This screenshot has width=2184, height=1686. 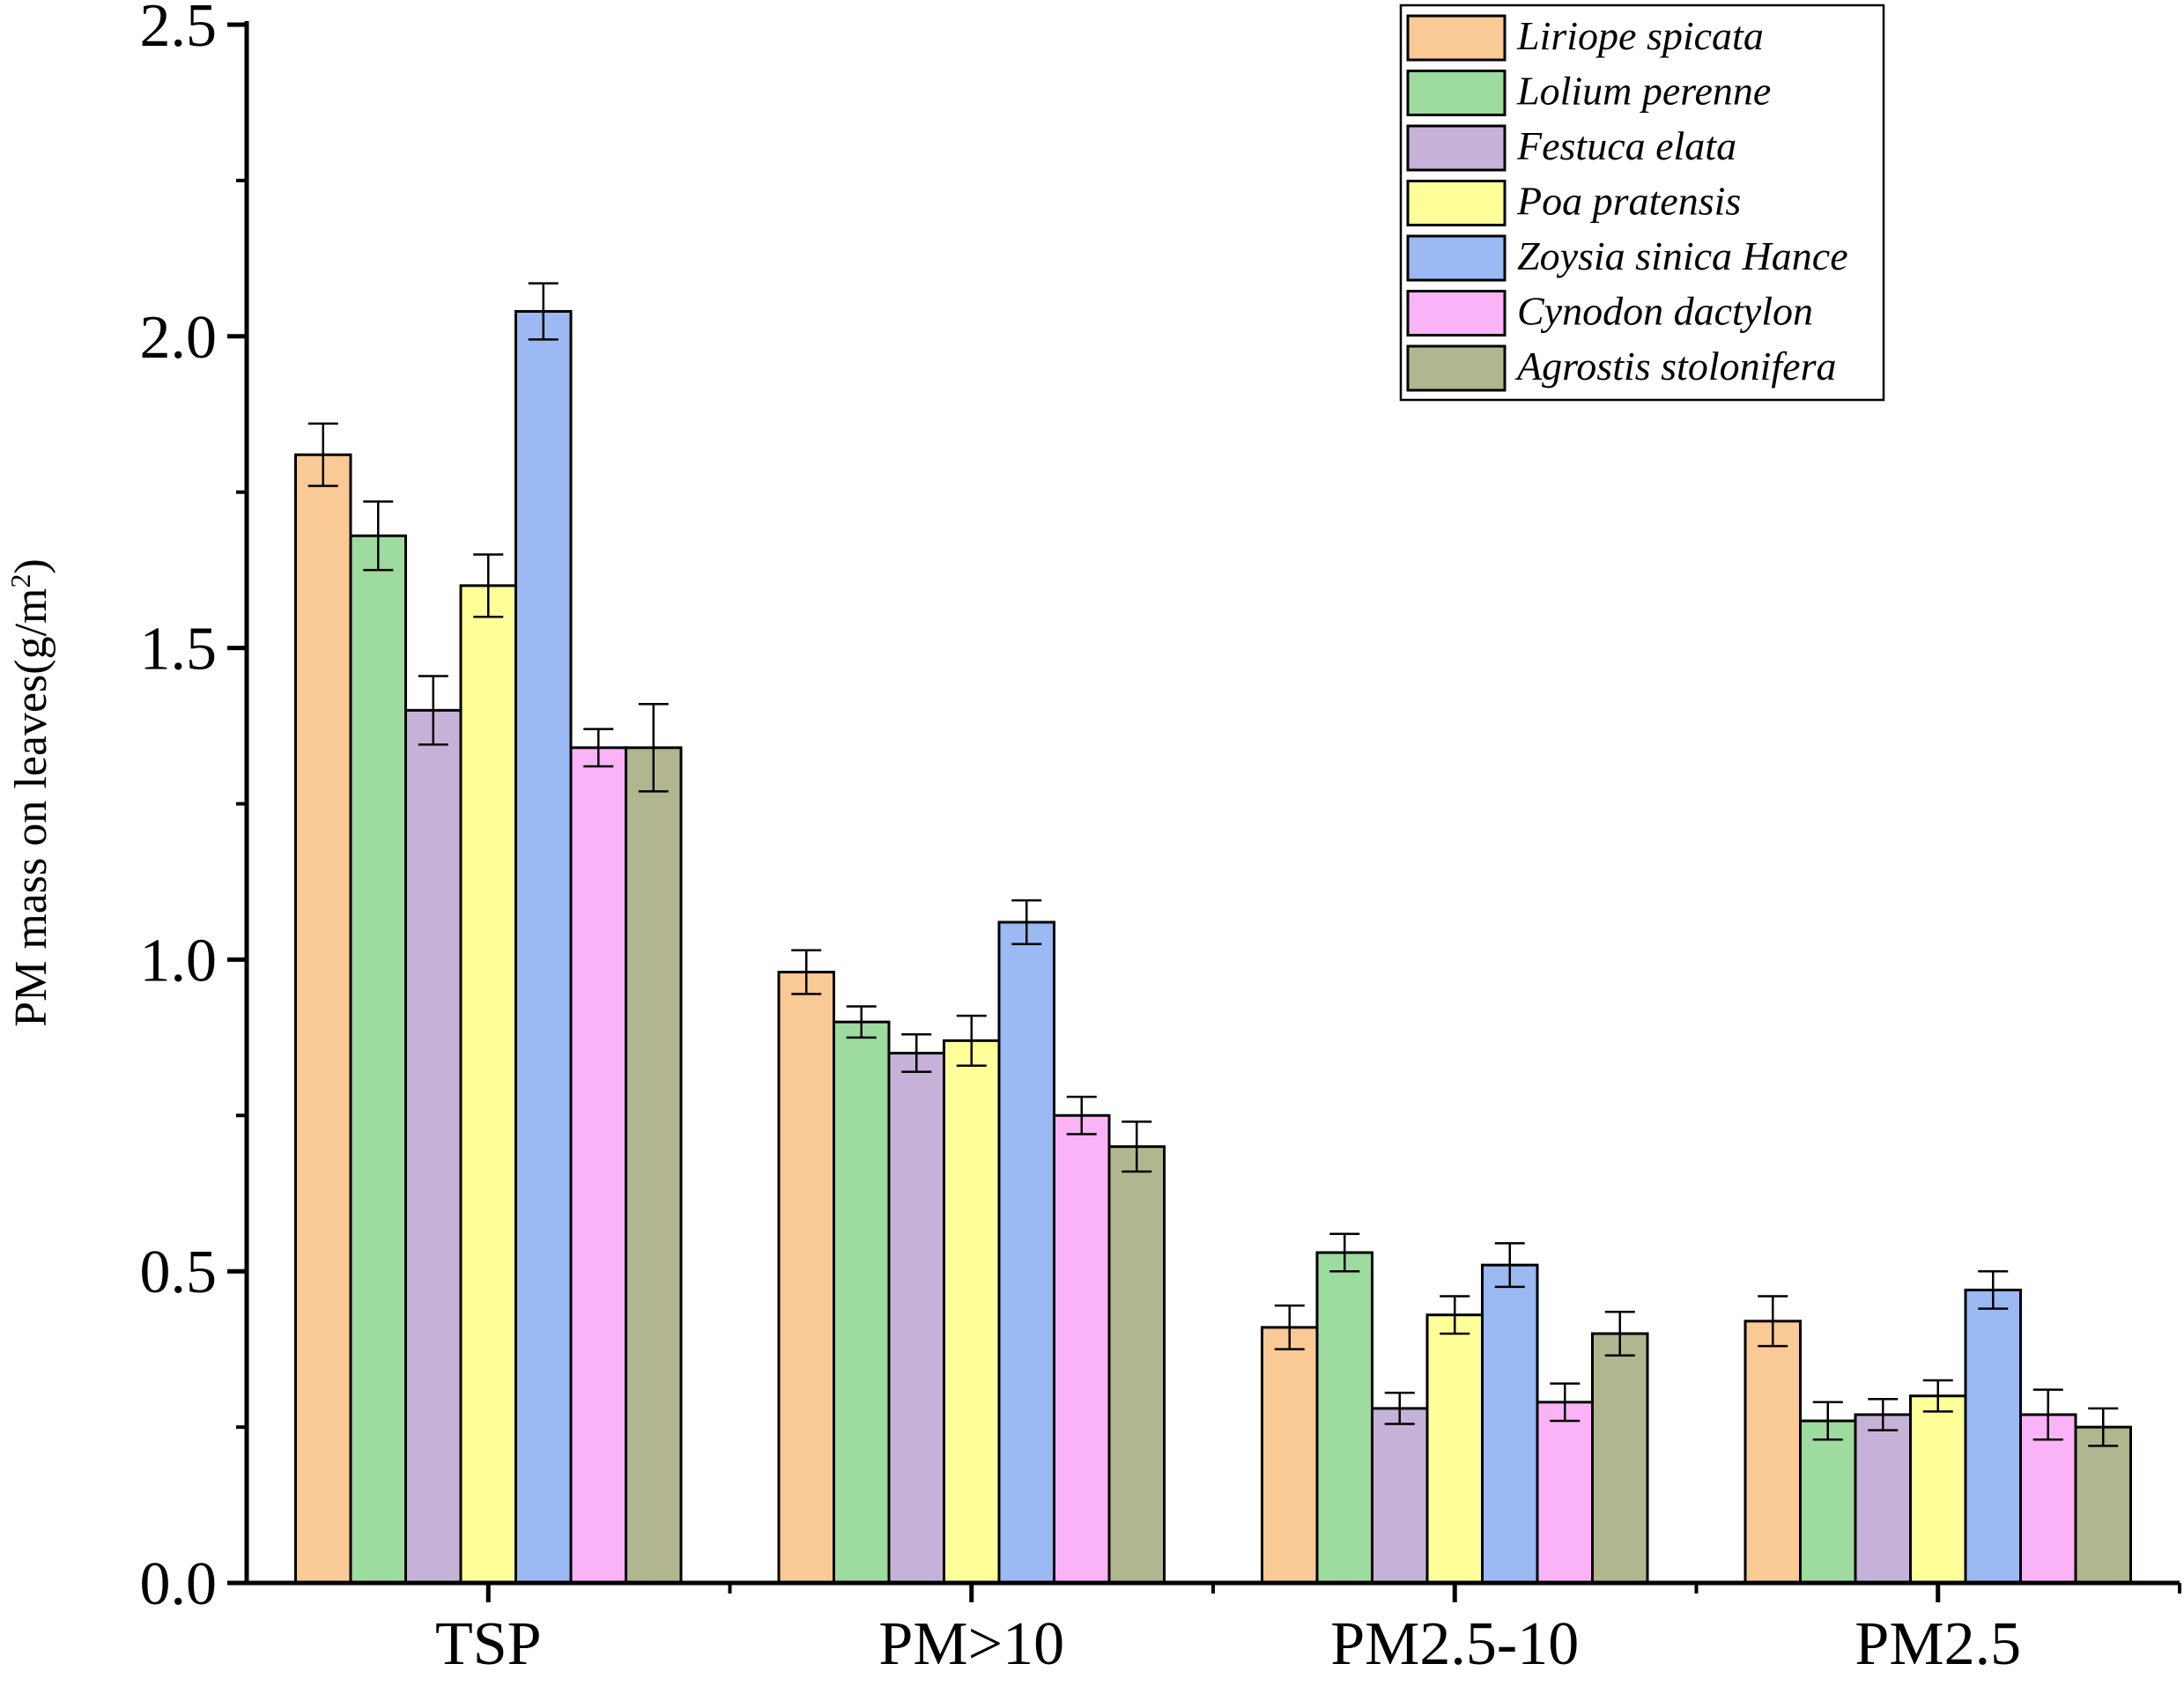 I want to click on error-bar-tsp-poa, so click(x=488, y=585).